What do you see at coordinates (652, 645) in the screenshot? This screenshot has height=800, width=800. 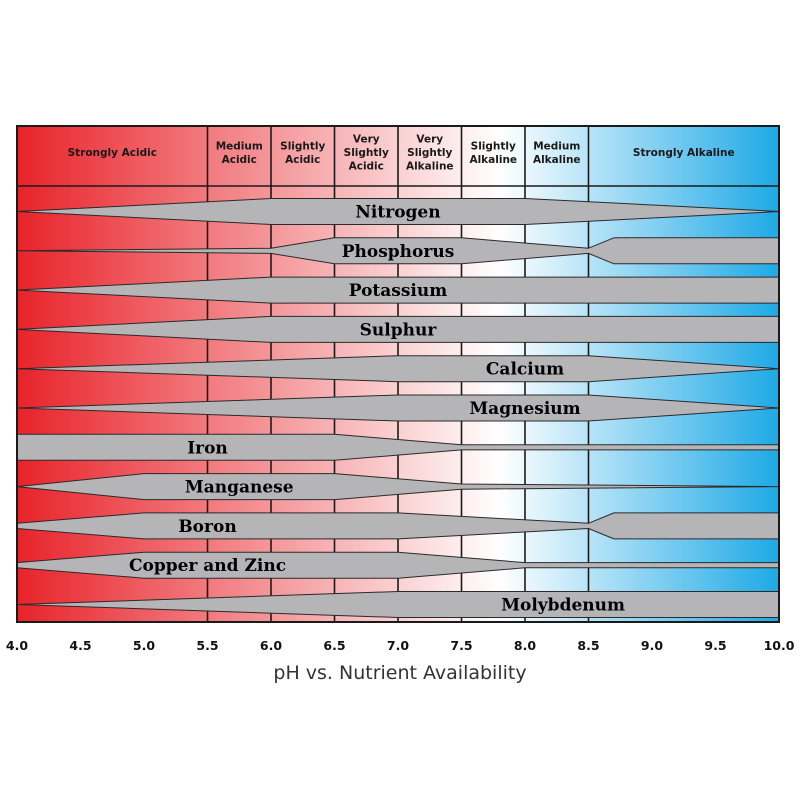 I see `x-tick-label: 9.0` at bounding box center [652, 645].